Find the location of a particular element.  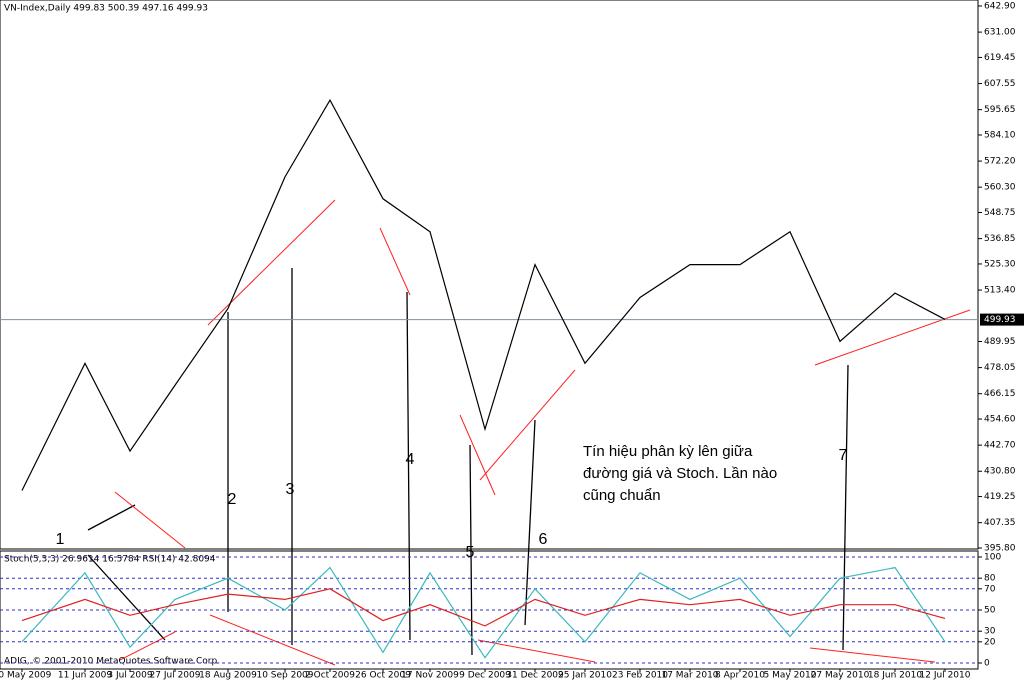

y-tick-label: 548.75 is located at coordinates (1000, 213).